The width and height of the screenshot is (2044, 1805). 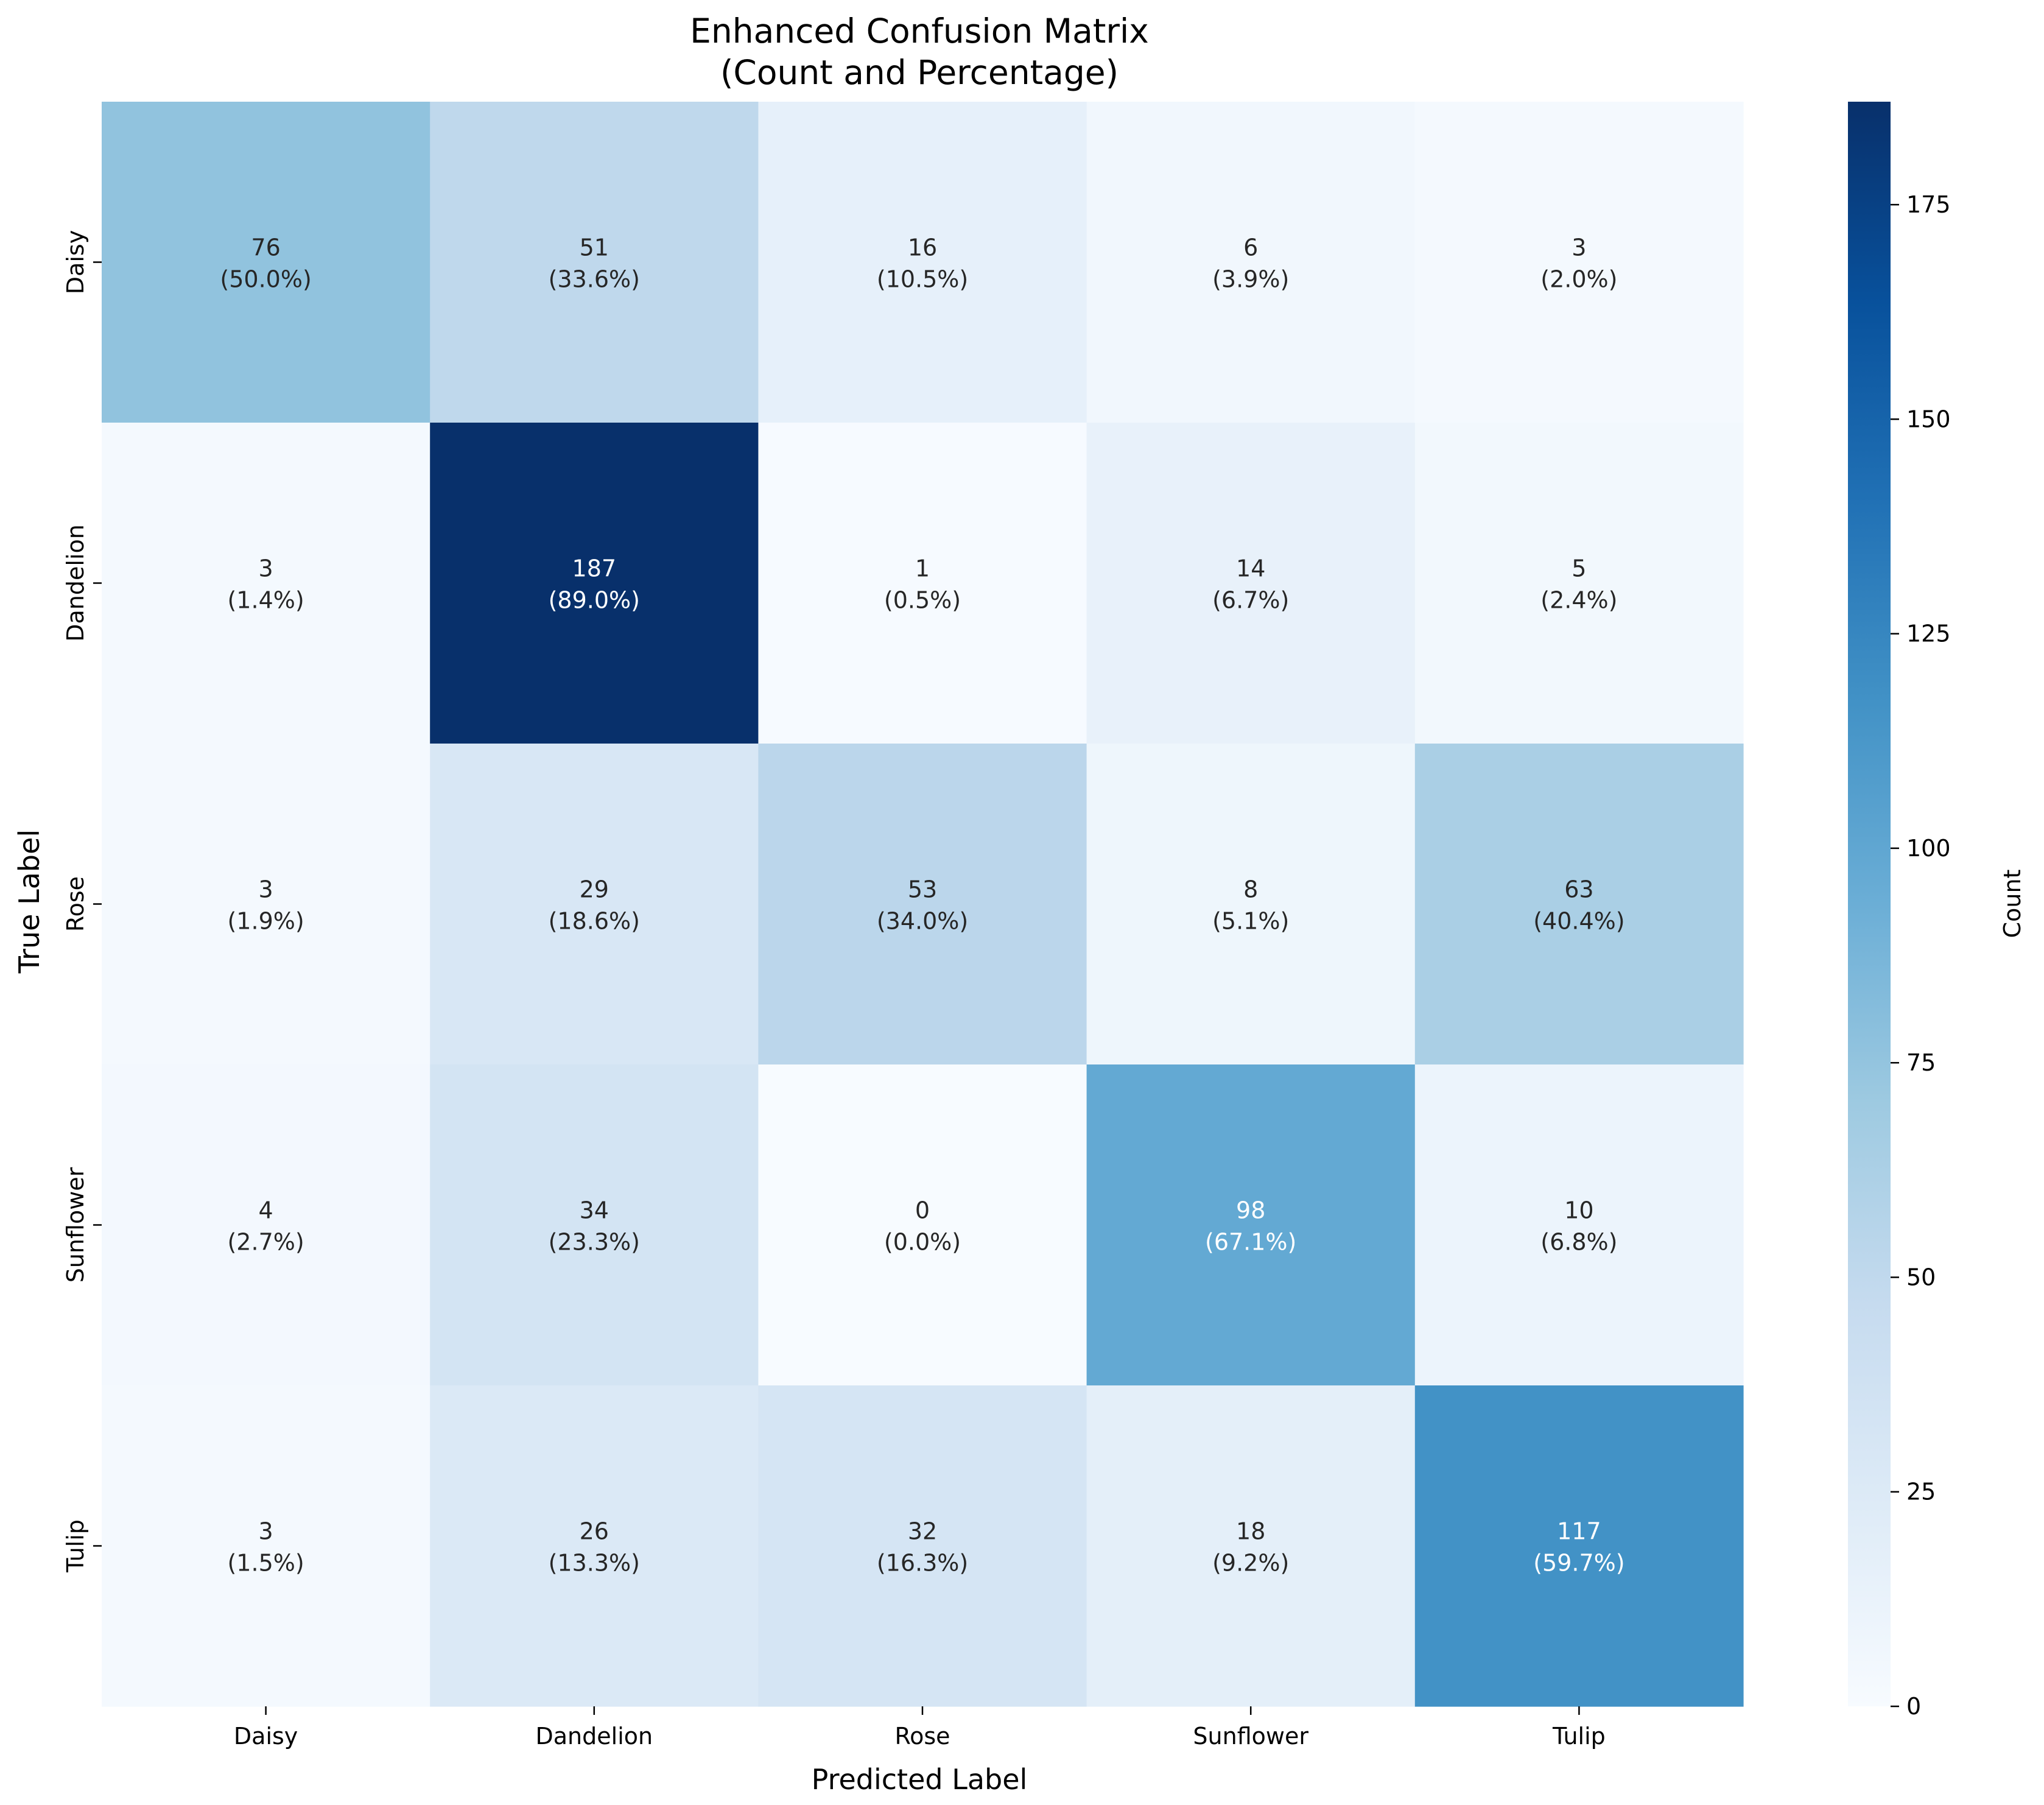 What do you see at coordinates (594, 1210) in the screenshot?
I see `cell-count-label: 34` at bounding box center [594, 1210].